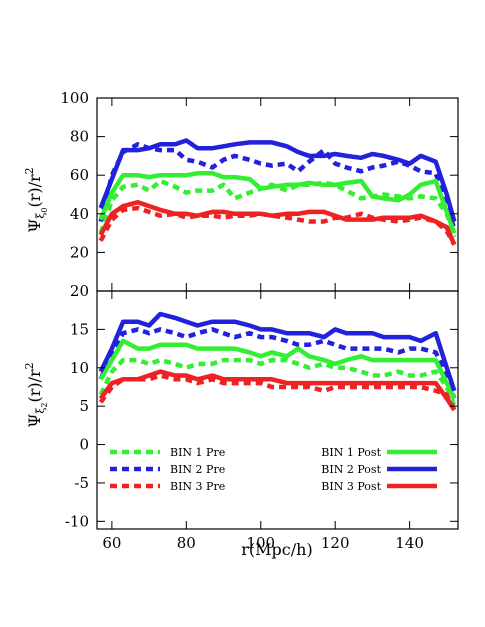  I want to click on monopole-series-group, so click(277, 192).